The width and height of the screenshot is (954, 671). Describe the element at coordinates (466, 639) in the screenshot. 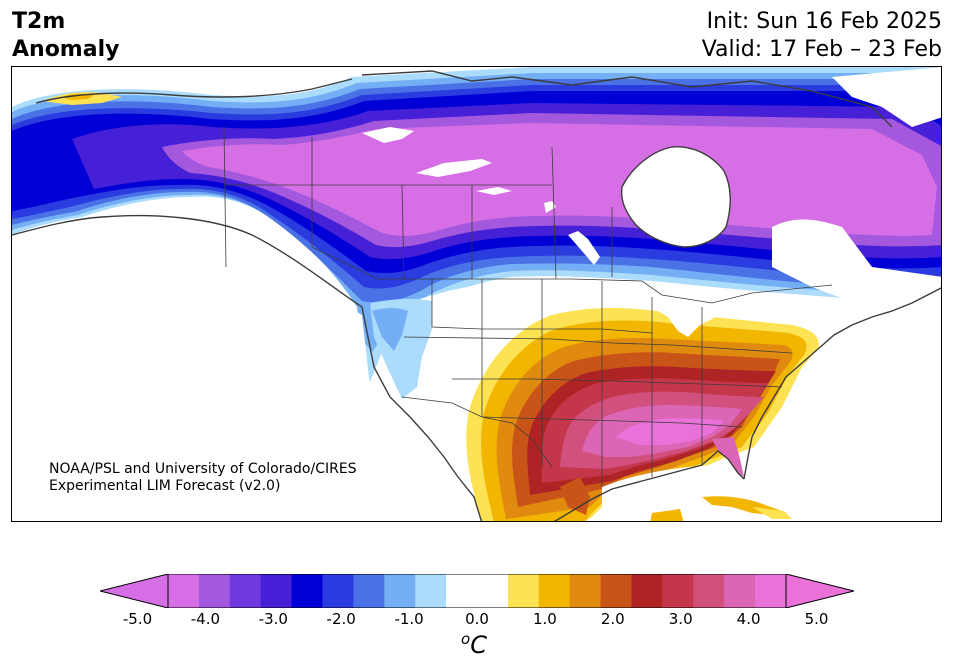

I see `unit-degree: o` at that location.